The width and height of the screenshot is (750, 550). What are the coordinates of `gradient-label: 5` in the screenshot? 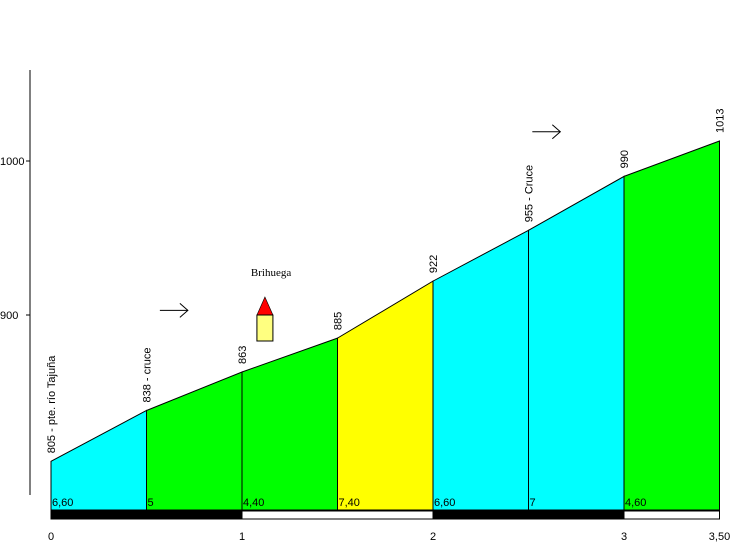 It's located at (151, 503).